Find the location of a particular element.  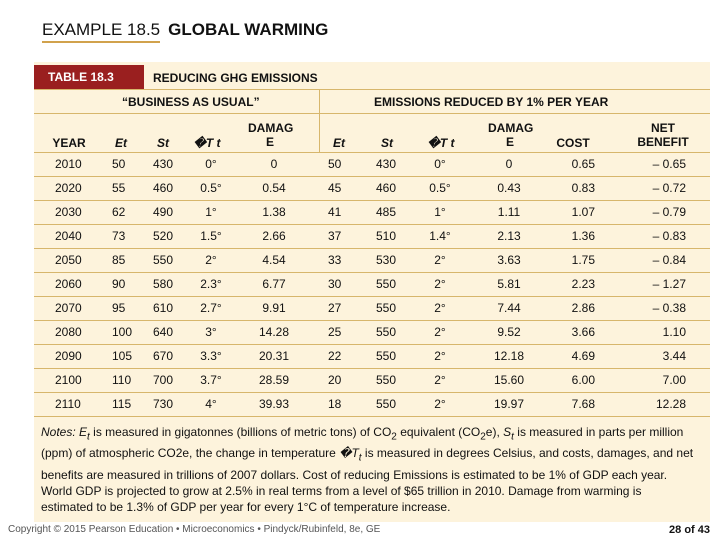

table-cell: 50 is located at coordinates (335, 164).